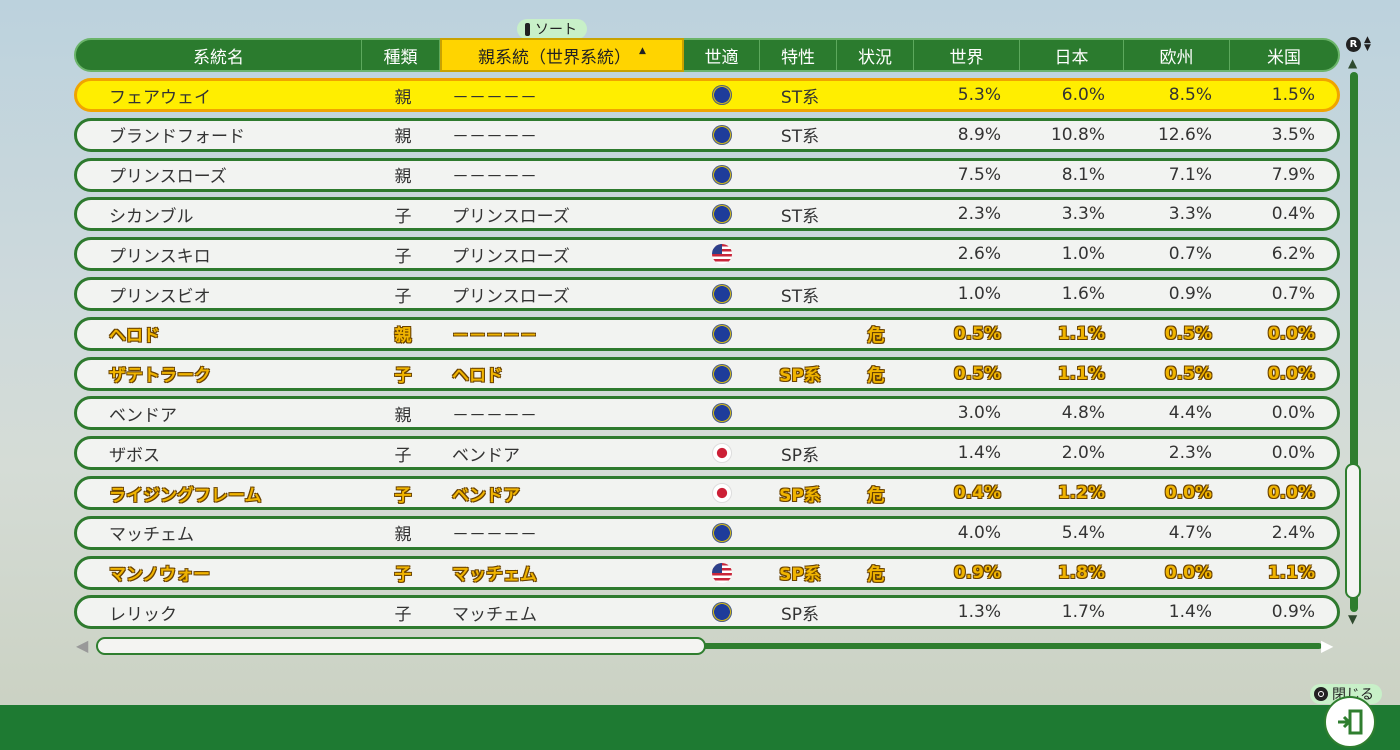 This screenshot has width=1400, height=750. What do you see at coordinates (707, 532) in the screenshot?
I see `table-row: マッチェム 親 －－－－－ 4.0% 5.4% 4.7% 2.4%` at bounding box center [707, 532].